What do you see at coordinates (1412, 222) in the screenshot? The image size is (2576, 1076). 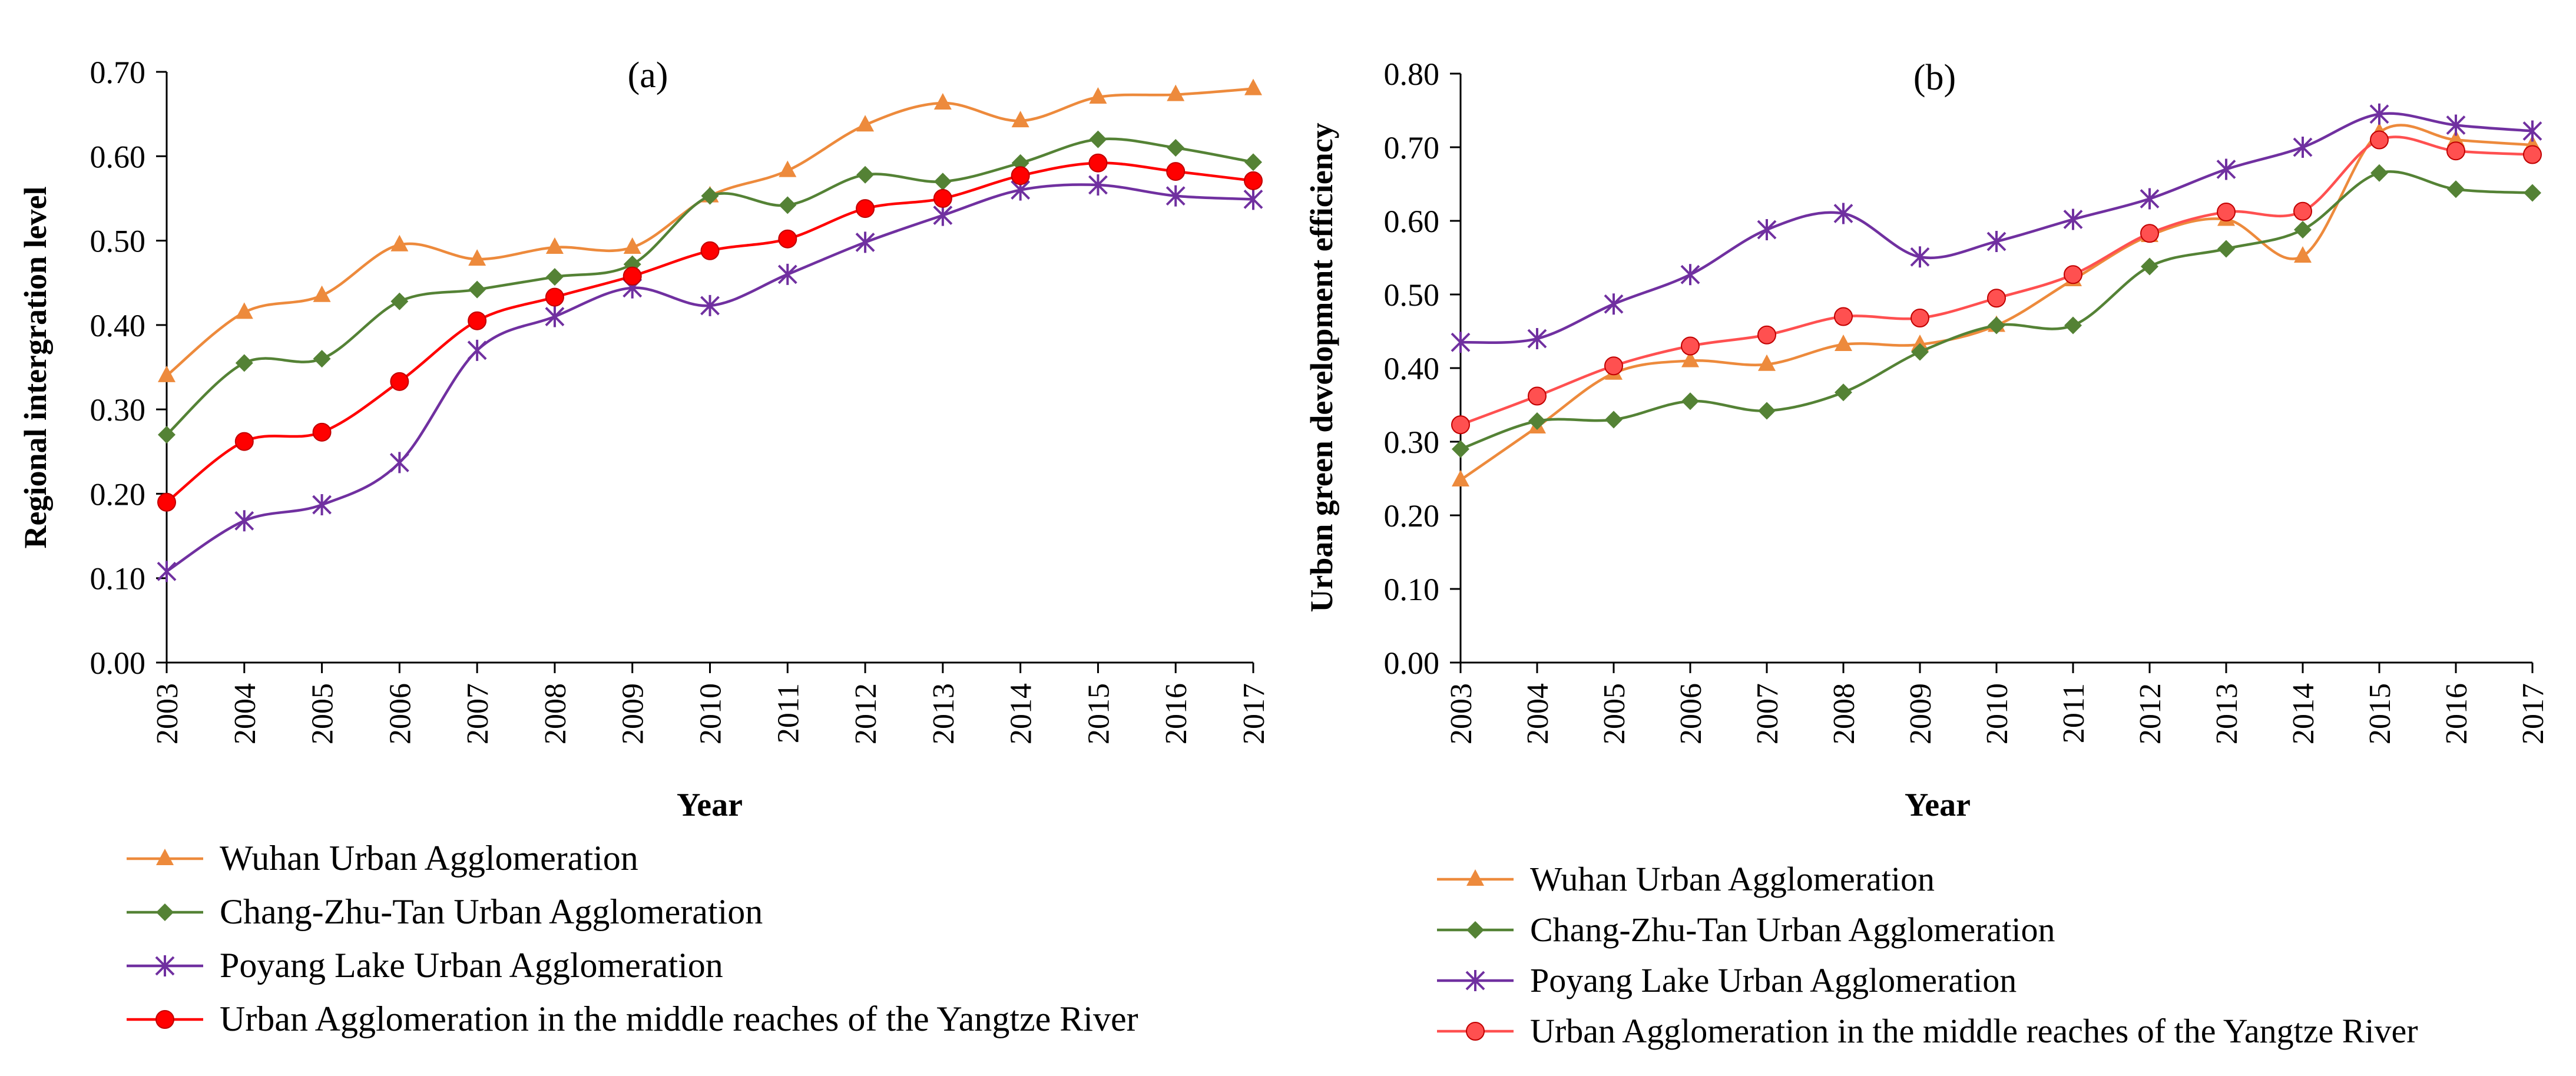 I see `chart-b-y-tick-label: 0.60` at bounding box center [1412, 222].